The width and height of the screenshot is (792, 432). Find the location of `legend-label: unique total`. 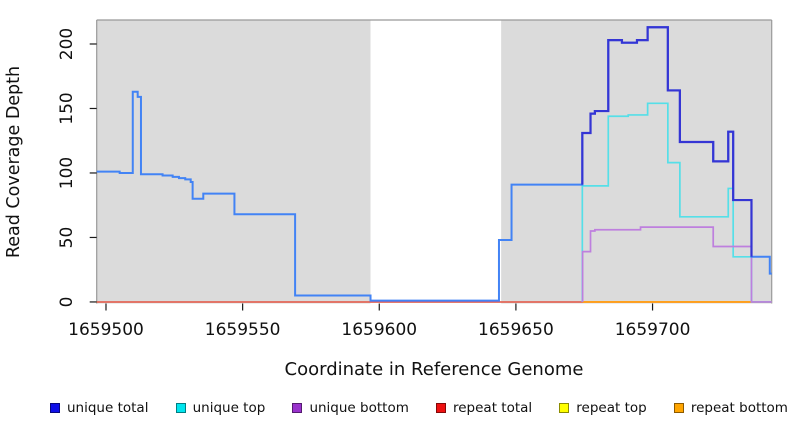

legend-label: unique total is located at coordinates (108, 408).